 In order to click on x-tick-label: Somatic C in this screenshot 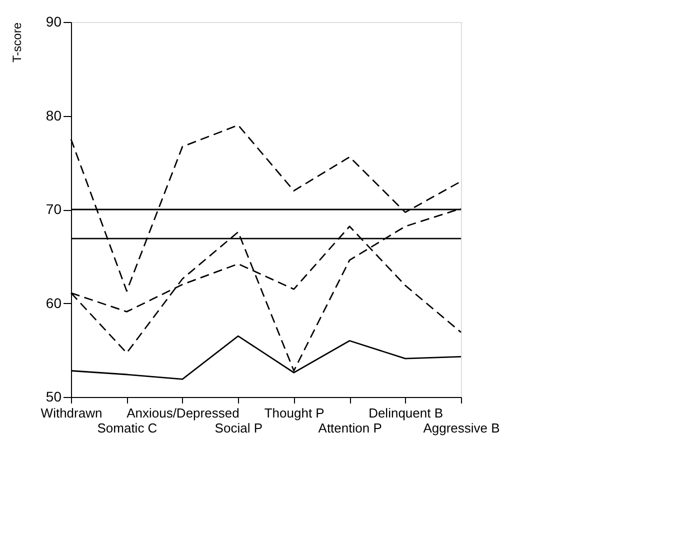, I will do `click(127, 428)`.